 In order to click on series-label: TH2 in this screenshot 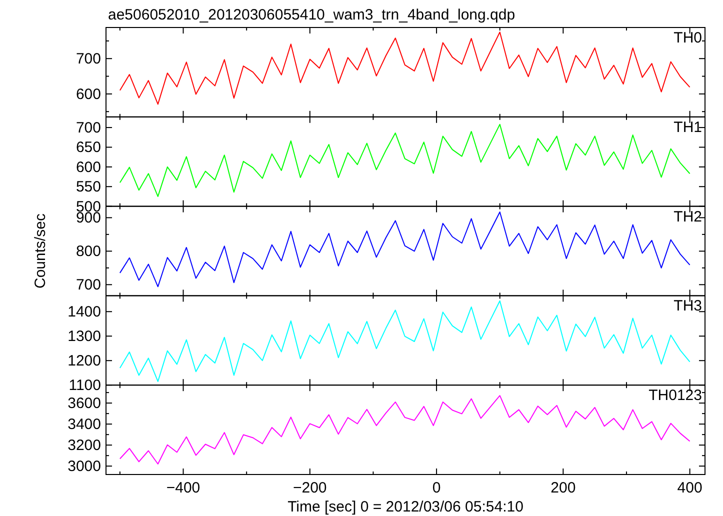, I will do `click(688, 217)`.